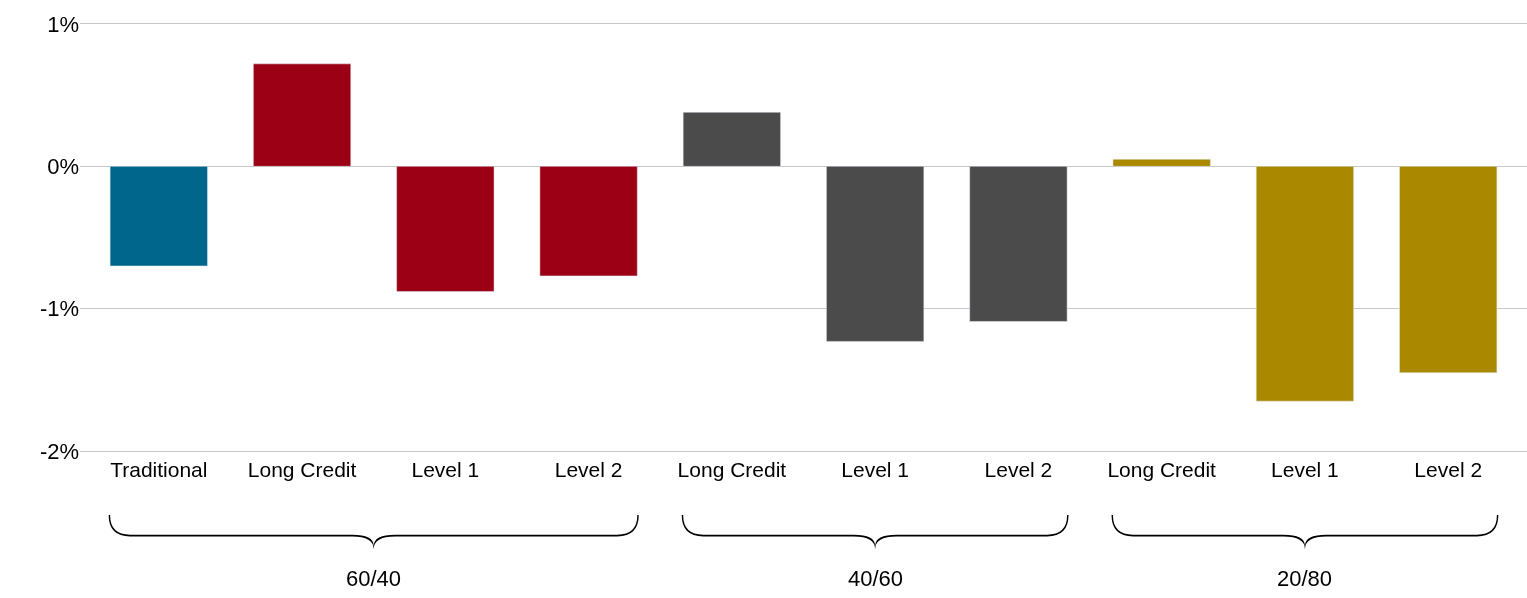 This screenshot has width=1527, height=598. What do you see at coordinates (159, 470) in the screenshot?
I see `x-tick-label: Traditional` at bounding box center [159, 470].